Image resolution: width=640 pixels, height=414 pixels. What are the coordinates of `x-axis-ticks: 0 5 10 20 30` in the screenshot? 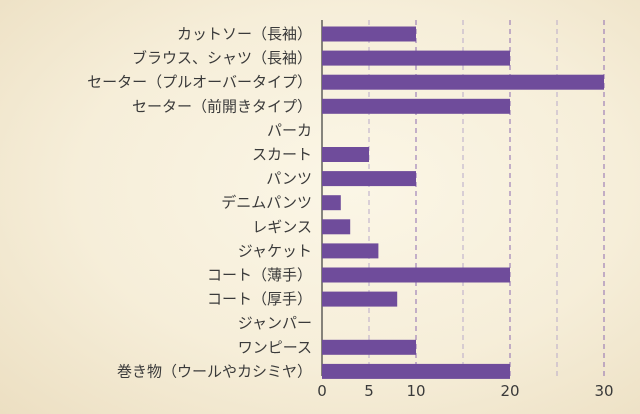 It's located at (465, 391).